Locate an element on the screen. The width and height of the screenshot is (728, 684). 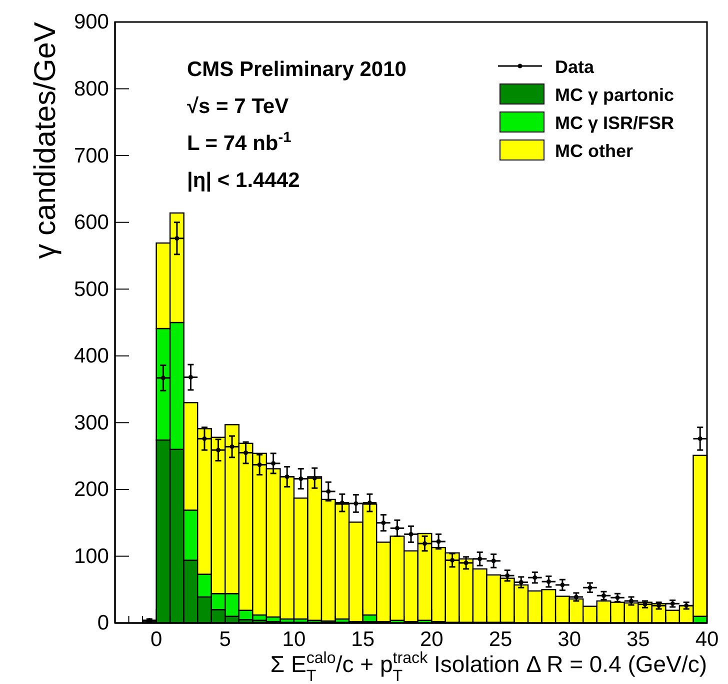
legend-label: MC γ ISR/FSR is located at coordinates (614, 123).